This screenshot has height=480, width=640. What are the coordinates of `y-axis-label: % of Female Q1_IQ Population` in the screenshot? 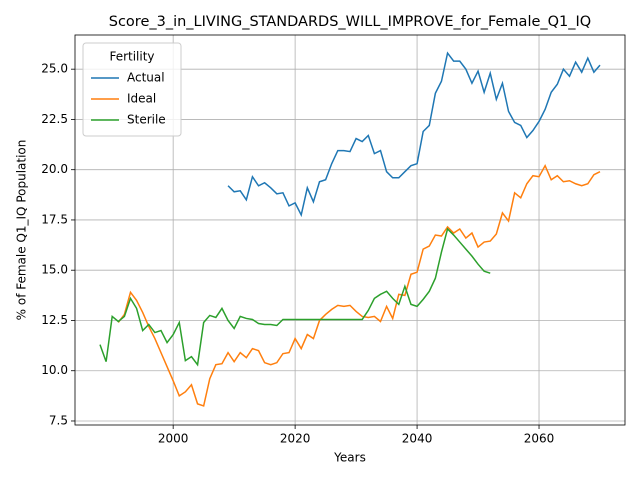 It's located at (22, 230).